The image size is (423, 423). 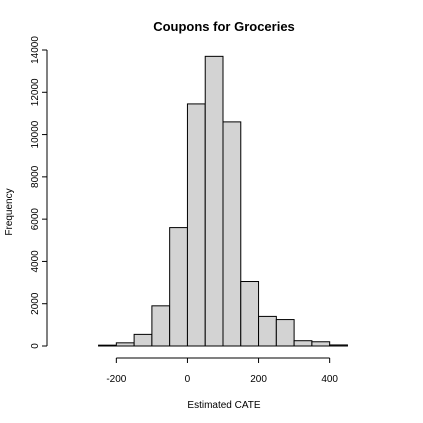 What do you see at coordinates (224, 26) in the screenshot?
I see `chart-title: Coupons for Groceries` at bounding box center [224, 26].